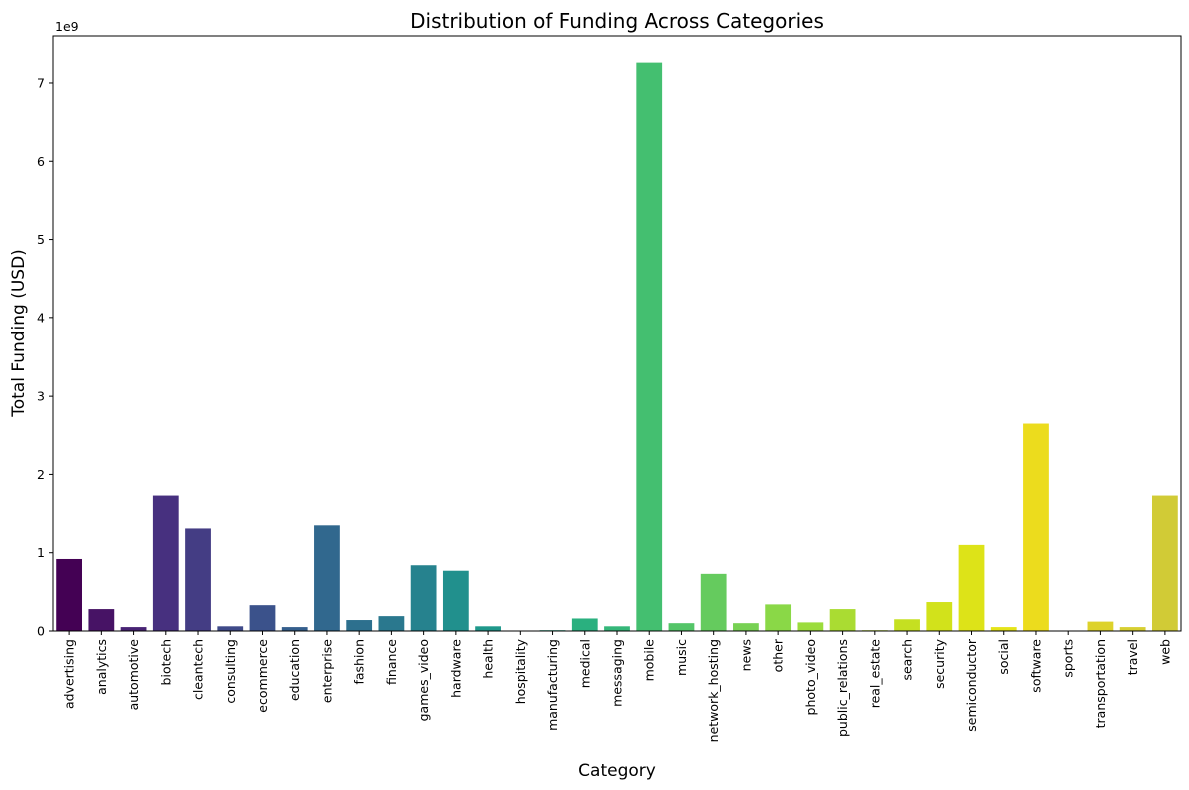  What do you see at coordinates (133, 629) in the screenshot?
I see `bar-automotive` at bounding box center [133, 629].